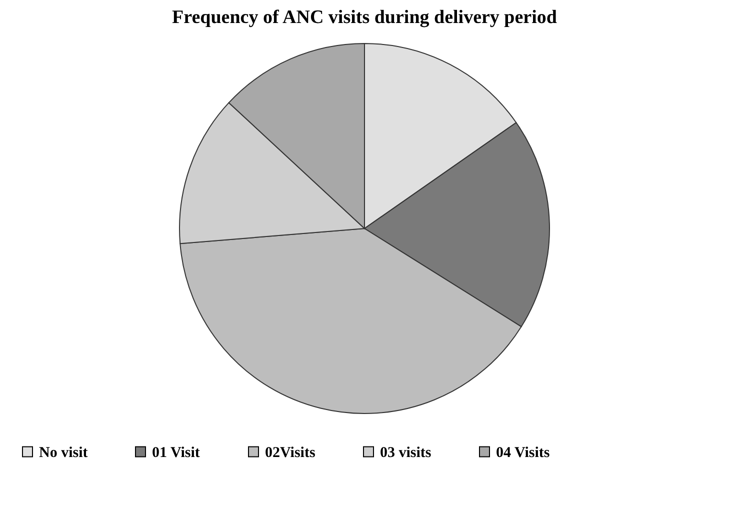  Describe the element at coordinates (523, 452) in the screenshot. I see `legend-label: 04 Visits` at that location.